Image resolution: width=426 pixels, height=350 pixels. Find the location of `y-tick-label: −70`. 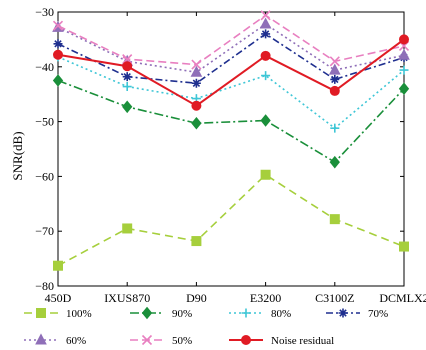

y-tick-label: −70 is located at coordinates (44, 231).